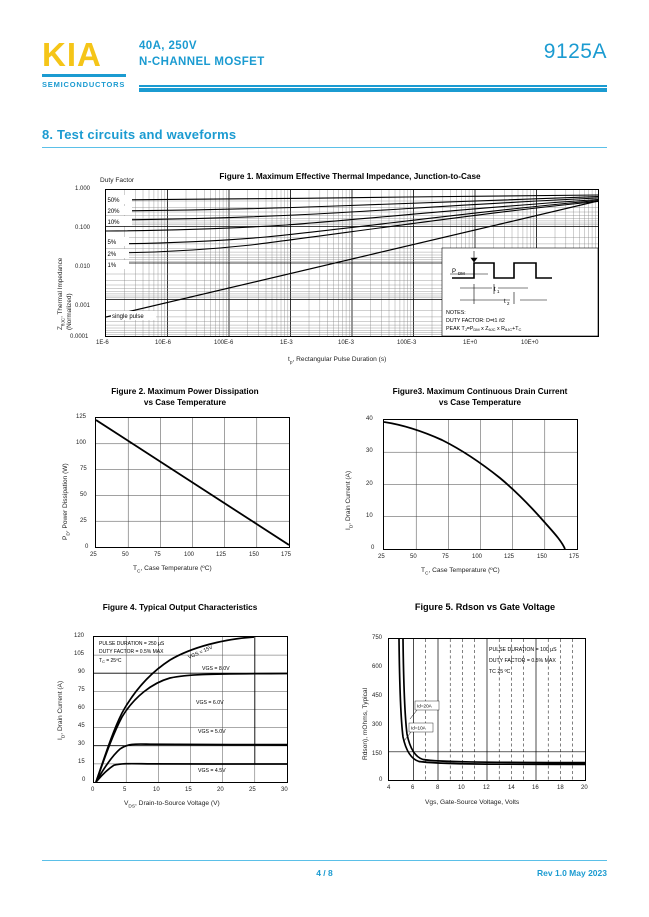 The image size is (649, 917). Describe the element at coordinates (575, 51) in the screenshot. I see `part-number: 9125A` at that location.